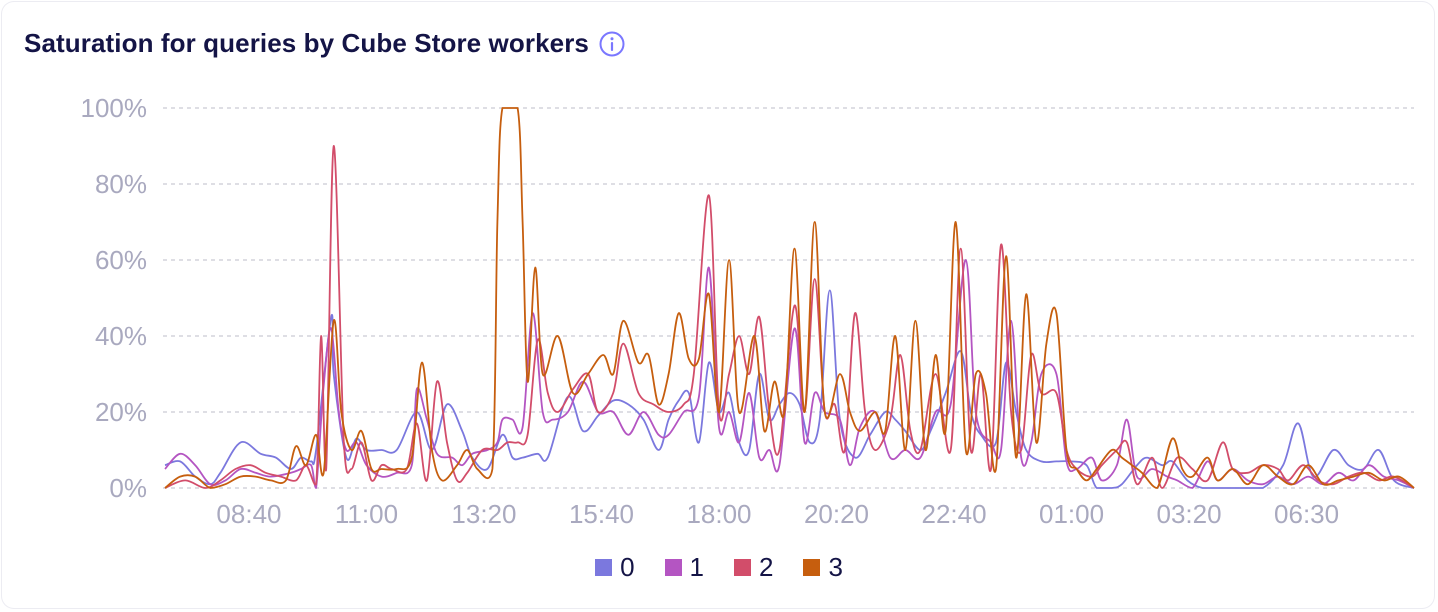 The height and width of the screenshot is (612, 1438). What do you see at coordinates (121, 412) in the screenshot?
I see `y-tick-label: 20%` at bounding box center [121, 412].